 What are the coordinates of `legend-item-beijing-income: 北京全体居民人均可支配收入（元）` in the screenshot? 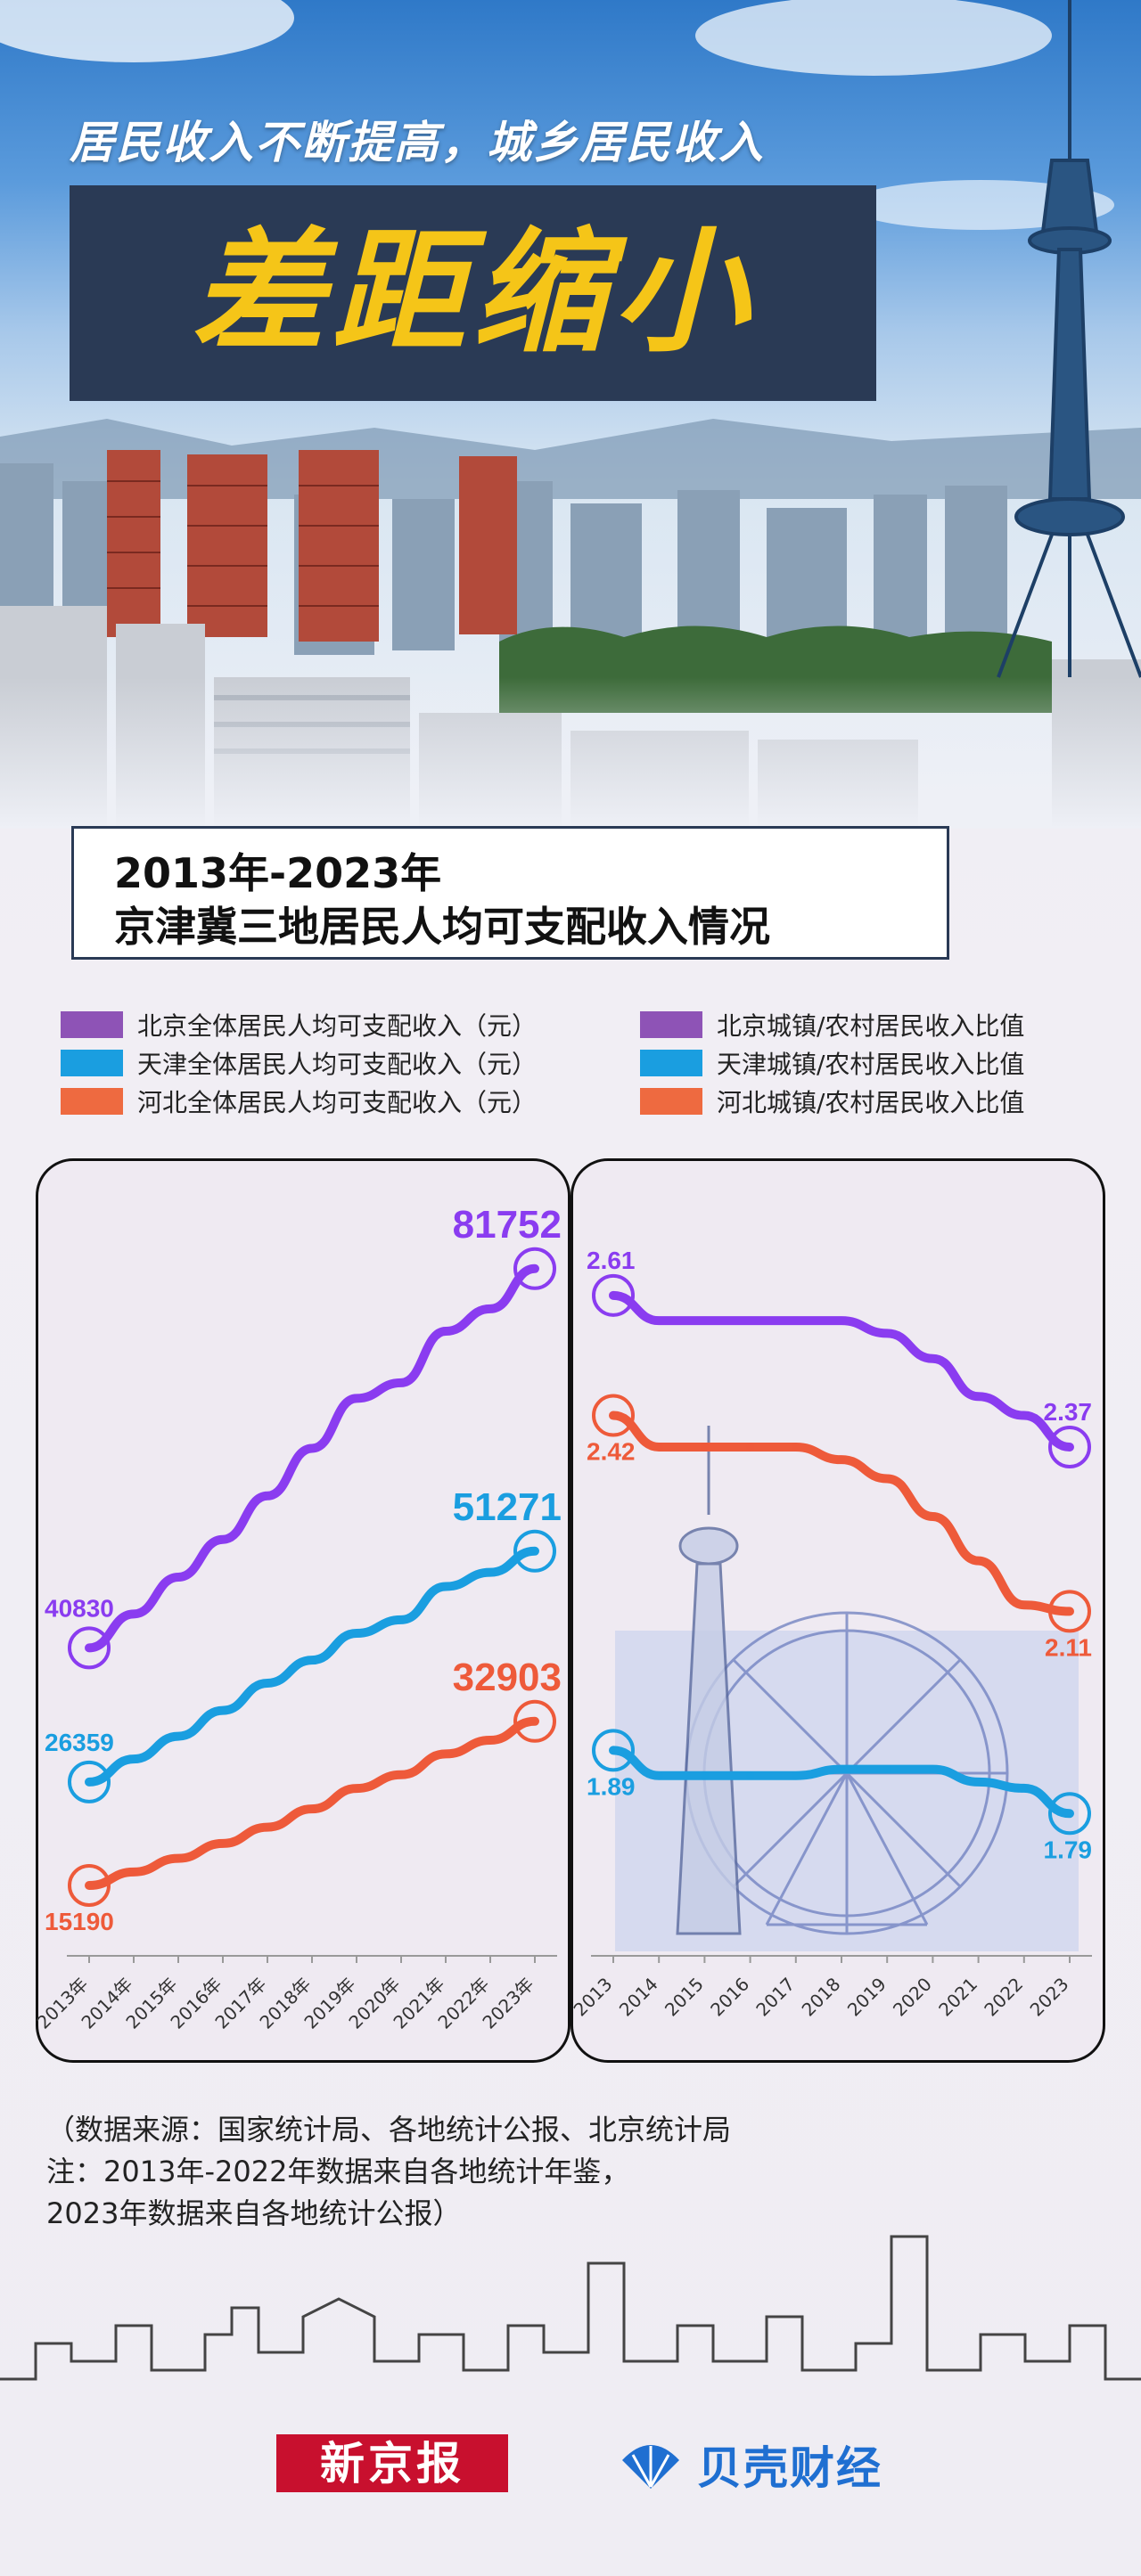 It's located at (299, 1025).